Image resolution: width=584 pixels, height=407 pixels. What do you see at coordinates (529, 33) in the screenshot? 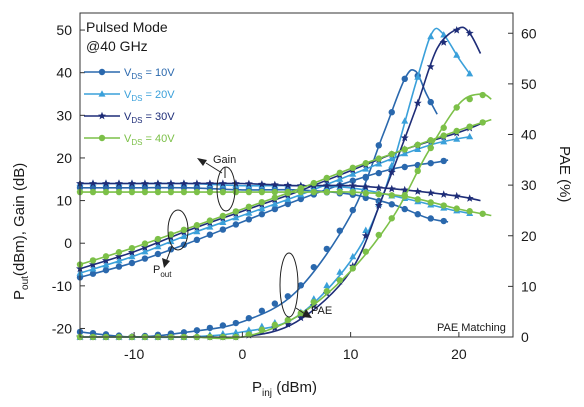
I see `y-right-tick-label: 60` at bounding box center [529, 33].